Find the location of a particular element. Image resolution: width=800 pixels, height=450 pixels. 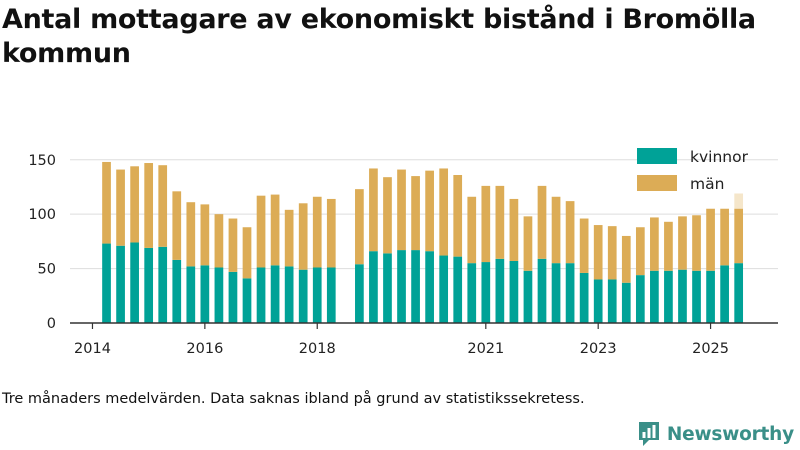

x-tick-label: 2023 is located at coordinates (598, 349).